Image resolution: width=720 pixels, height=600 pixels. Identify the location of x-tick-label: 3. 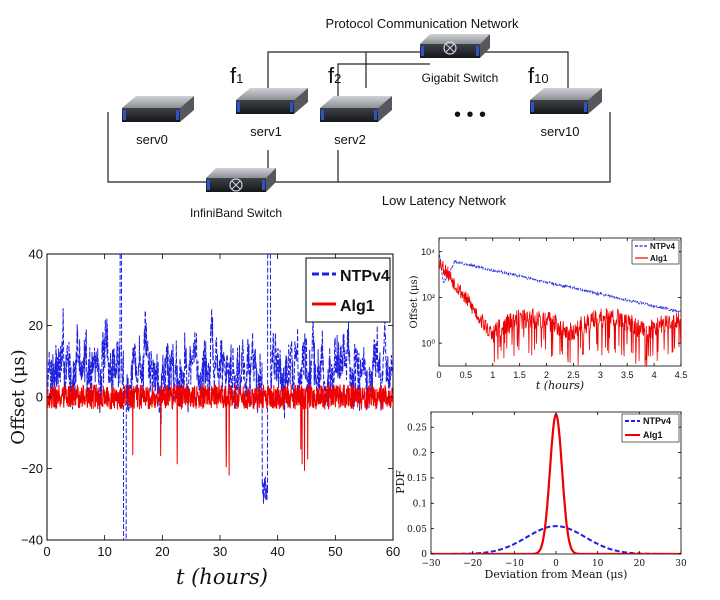
(600, 375).